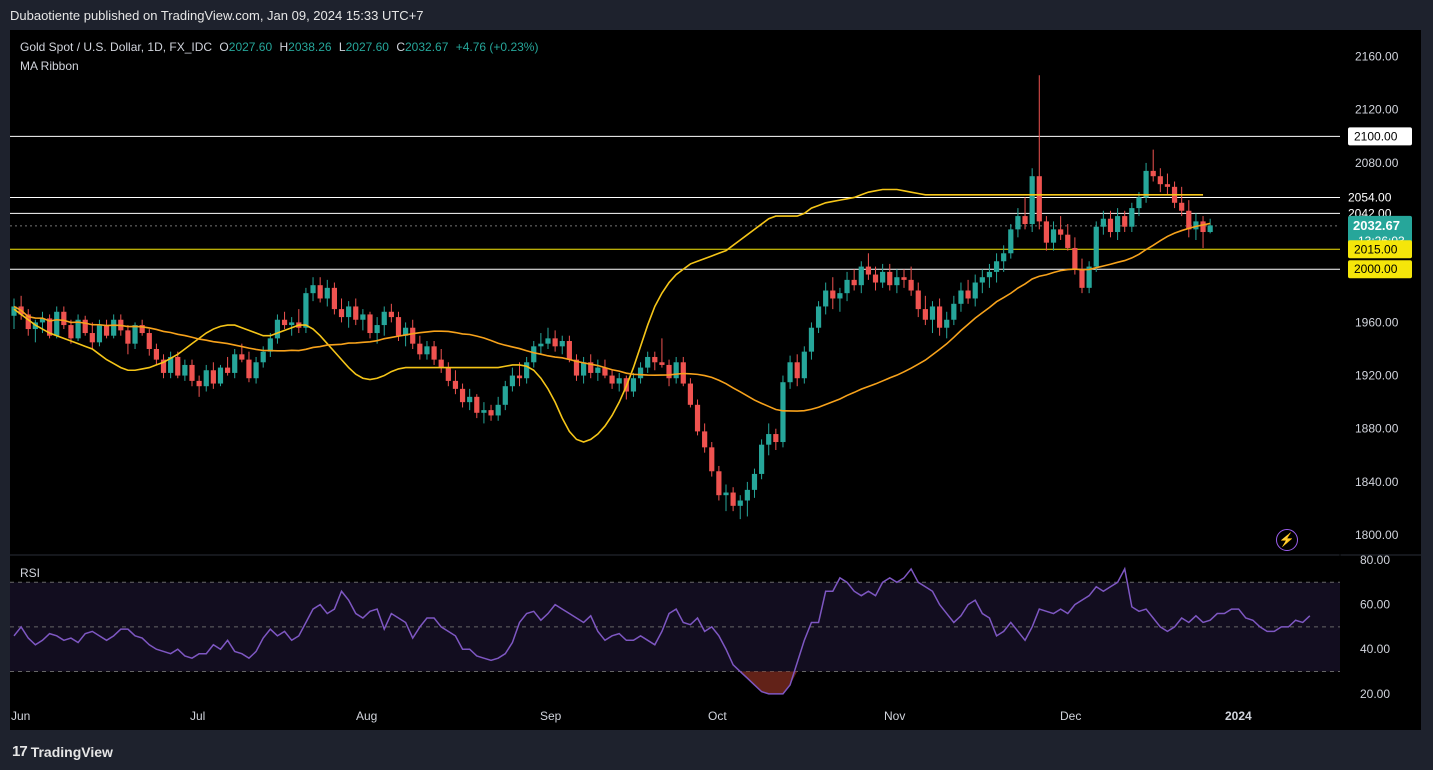  I want to click on tradingview-logo: 17 TradingView, so click(62, 751).